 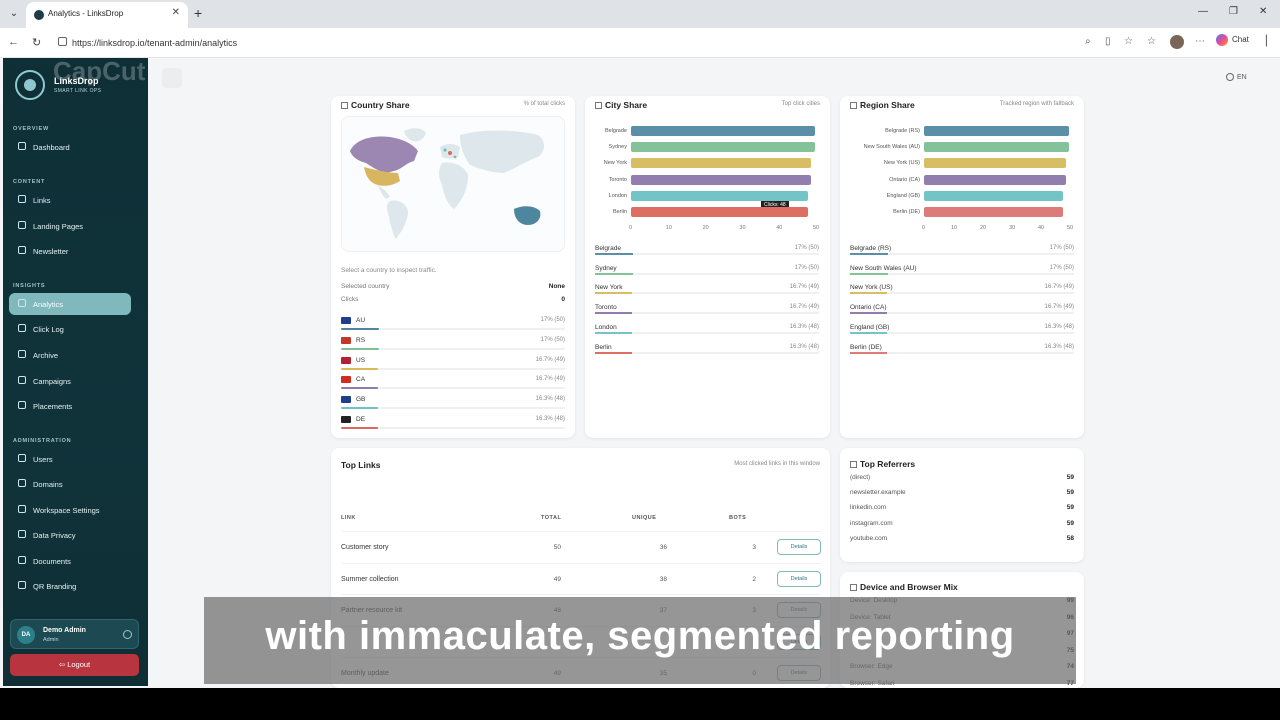 What do you see at coordinates (70, 586) in the screenshot?
I see `sidebar-item-qr-branding: QR Branding` at bounding box center [70, 586].